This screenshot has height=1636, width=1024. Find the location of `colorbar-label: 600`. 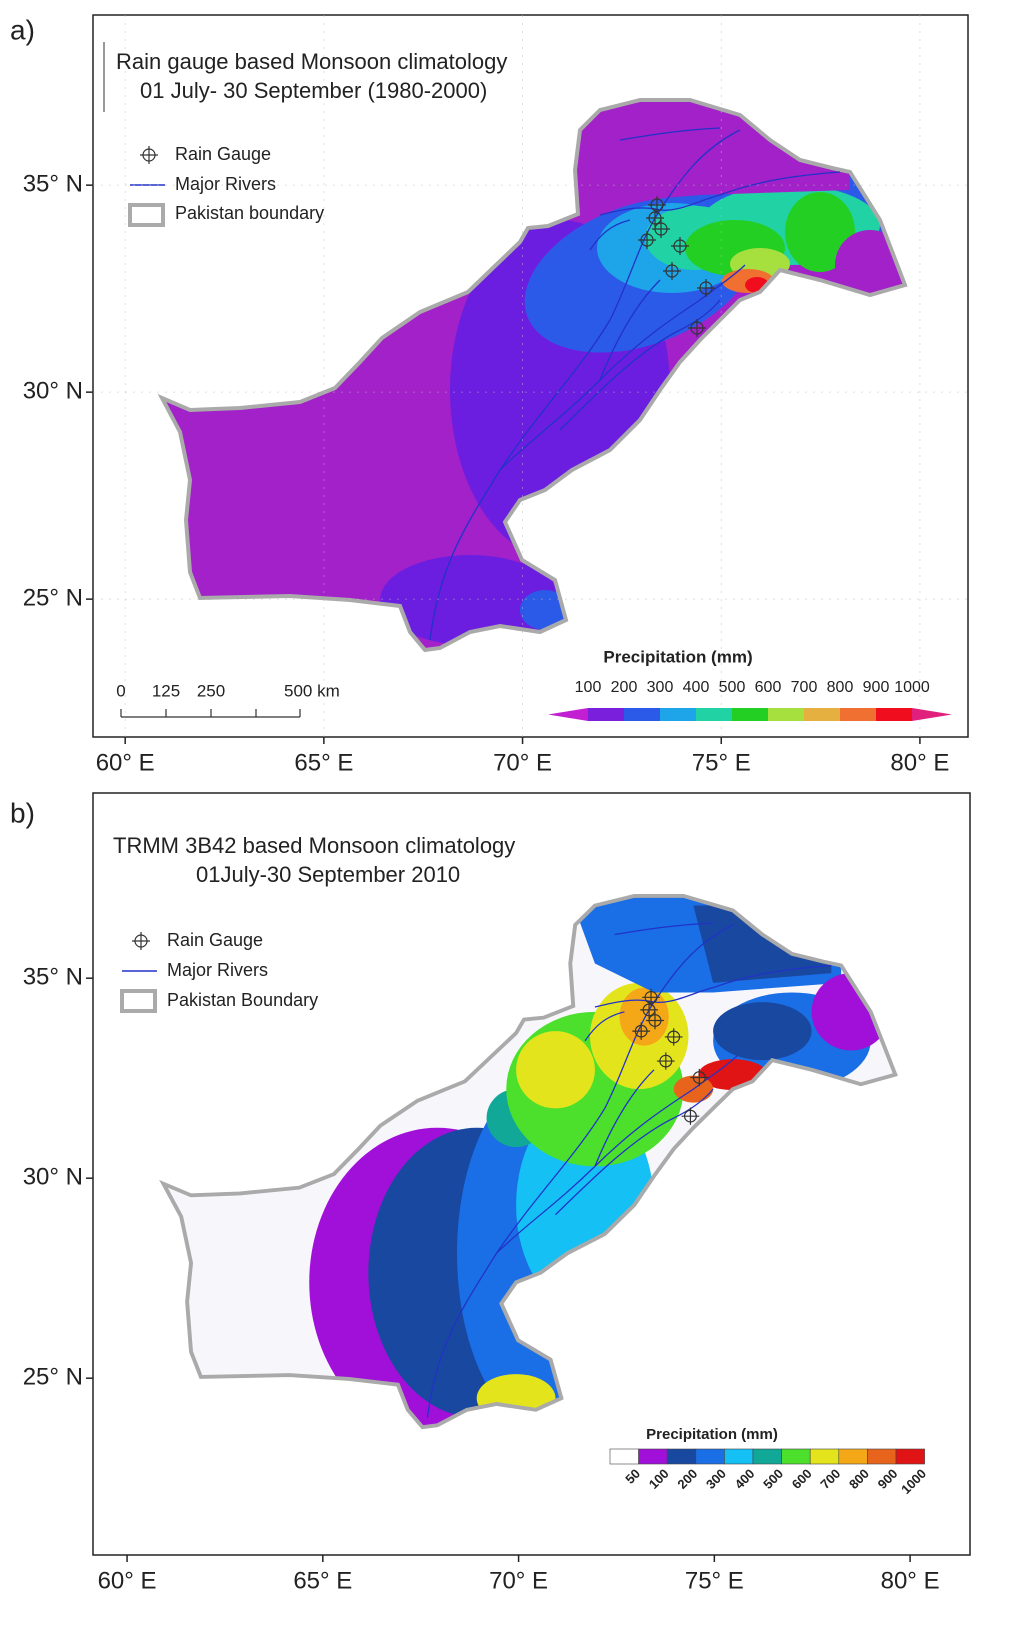

colorbar-label: 600 is located at coordinates (768, 687).